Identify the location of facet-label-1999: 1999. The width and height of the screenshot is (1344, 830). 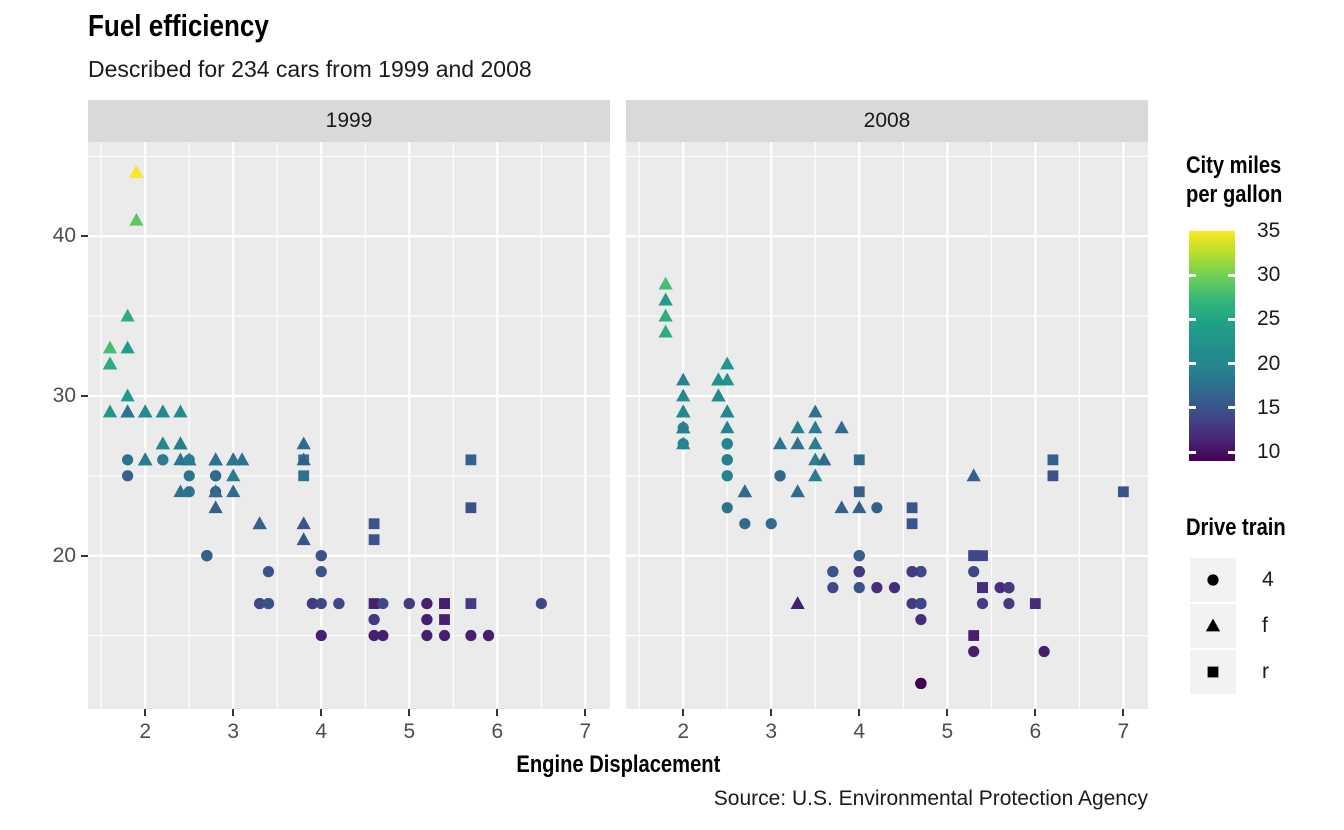
(349, 120).